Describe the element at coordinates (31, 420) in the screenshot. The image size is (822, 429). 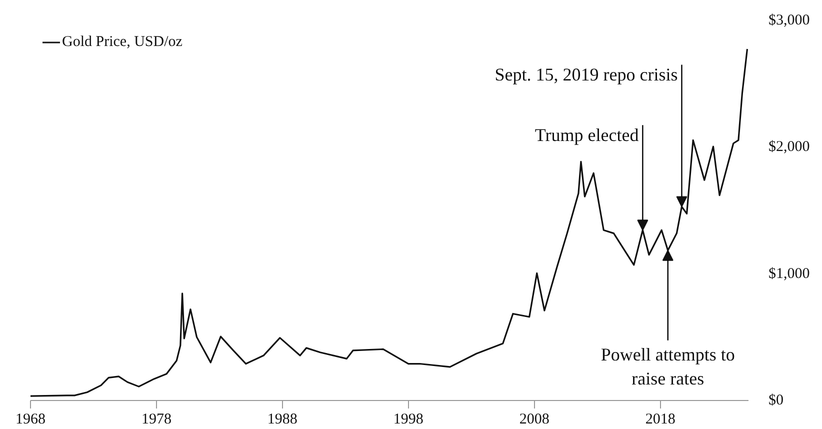
I see `x-tick-label: 1968` at that location.